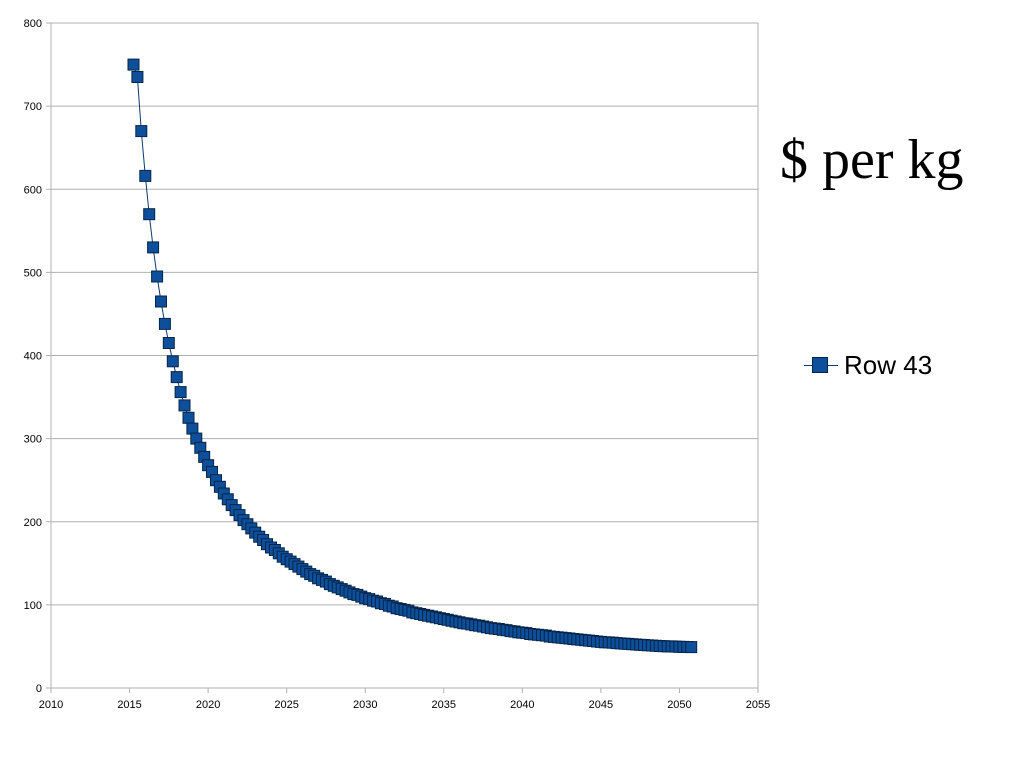 The width and height of the screenshot is (1024, 768). What do you see at coordinates (444, 705) in the screenshot?
I see `x-tick-label: 2035` at bounding box center [444, 705].